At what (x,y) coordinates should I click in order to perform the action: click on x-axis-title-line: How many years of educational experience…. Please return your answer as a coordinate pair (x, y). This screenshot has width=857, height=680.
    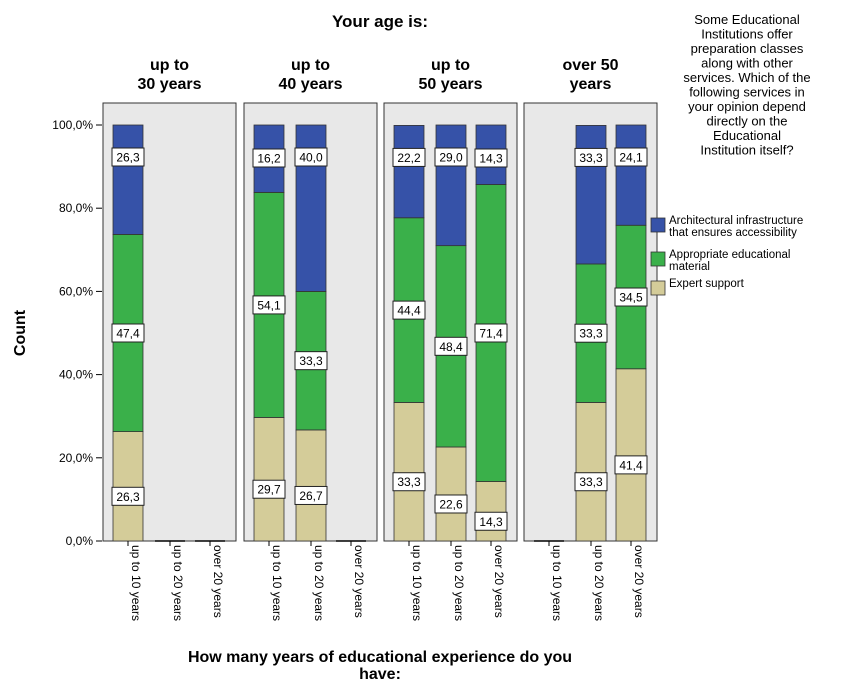
    Looking at the image, I should click on (380, 657).